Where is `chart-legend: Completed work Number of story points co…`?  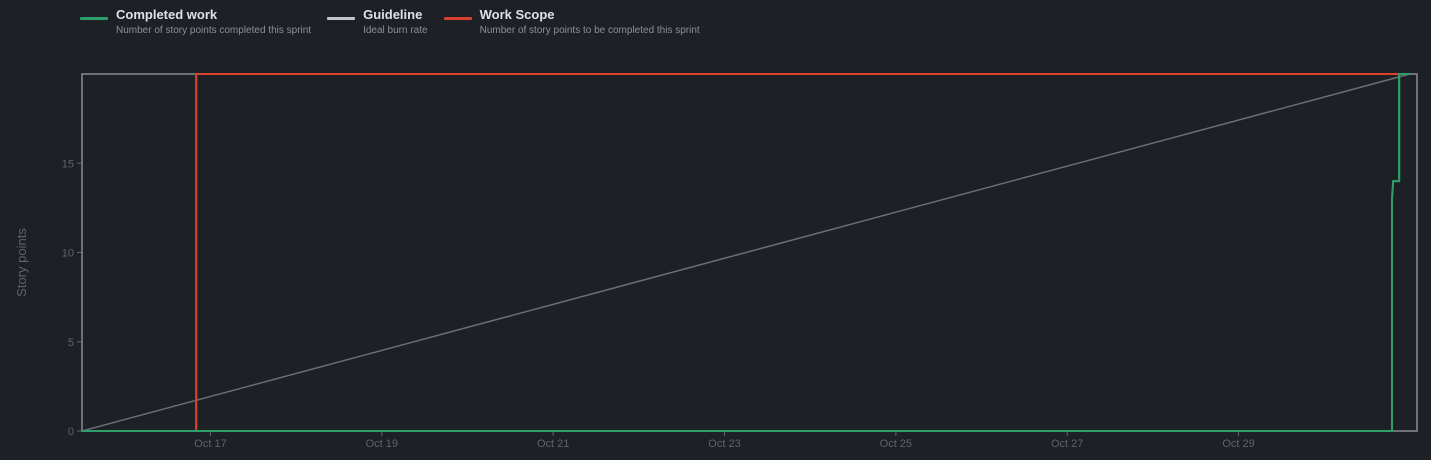 chart-legend: Completed work Number of story points co… is located at coordinates (398, 22).